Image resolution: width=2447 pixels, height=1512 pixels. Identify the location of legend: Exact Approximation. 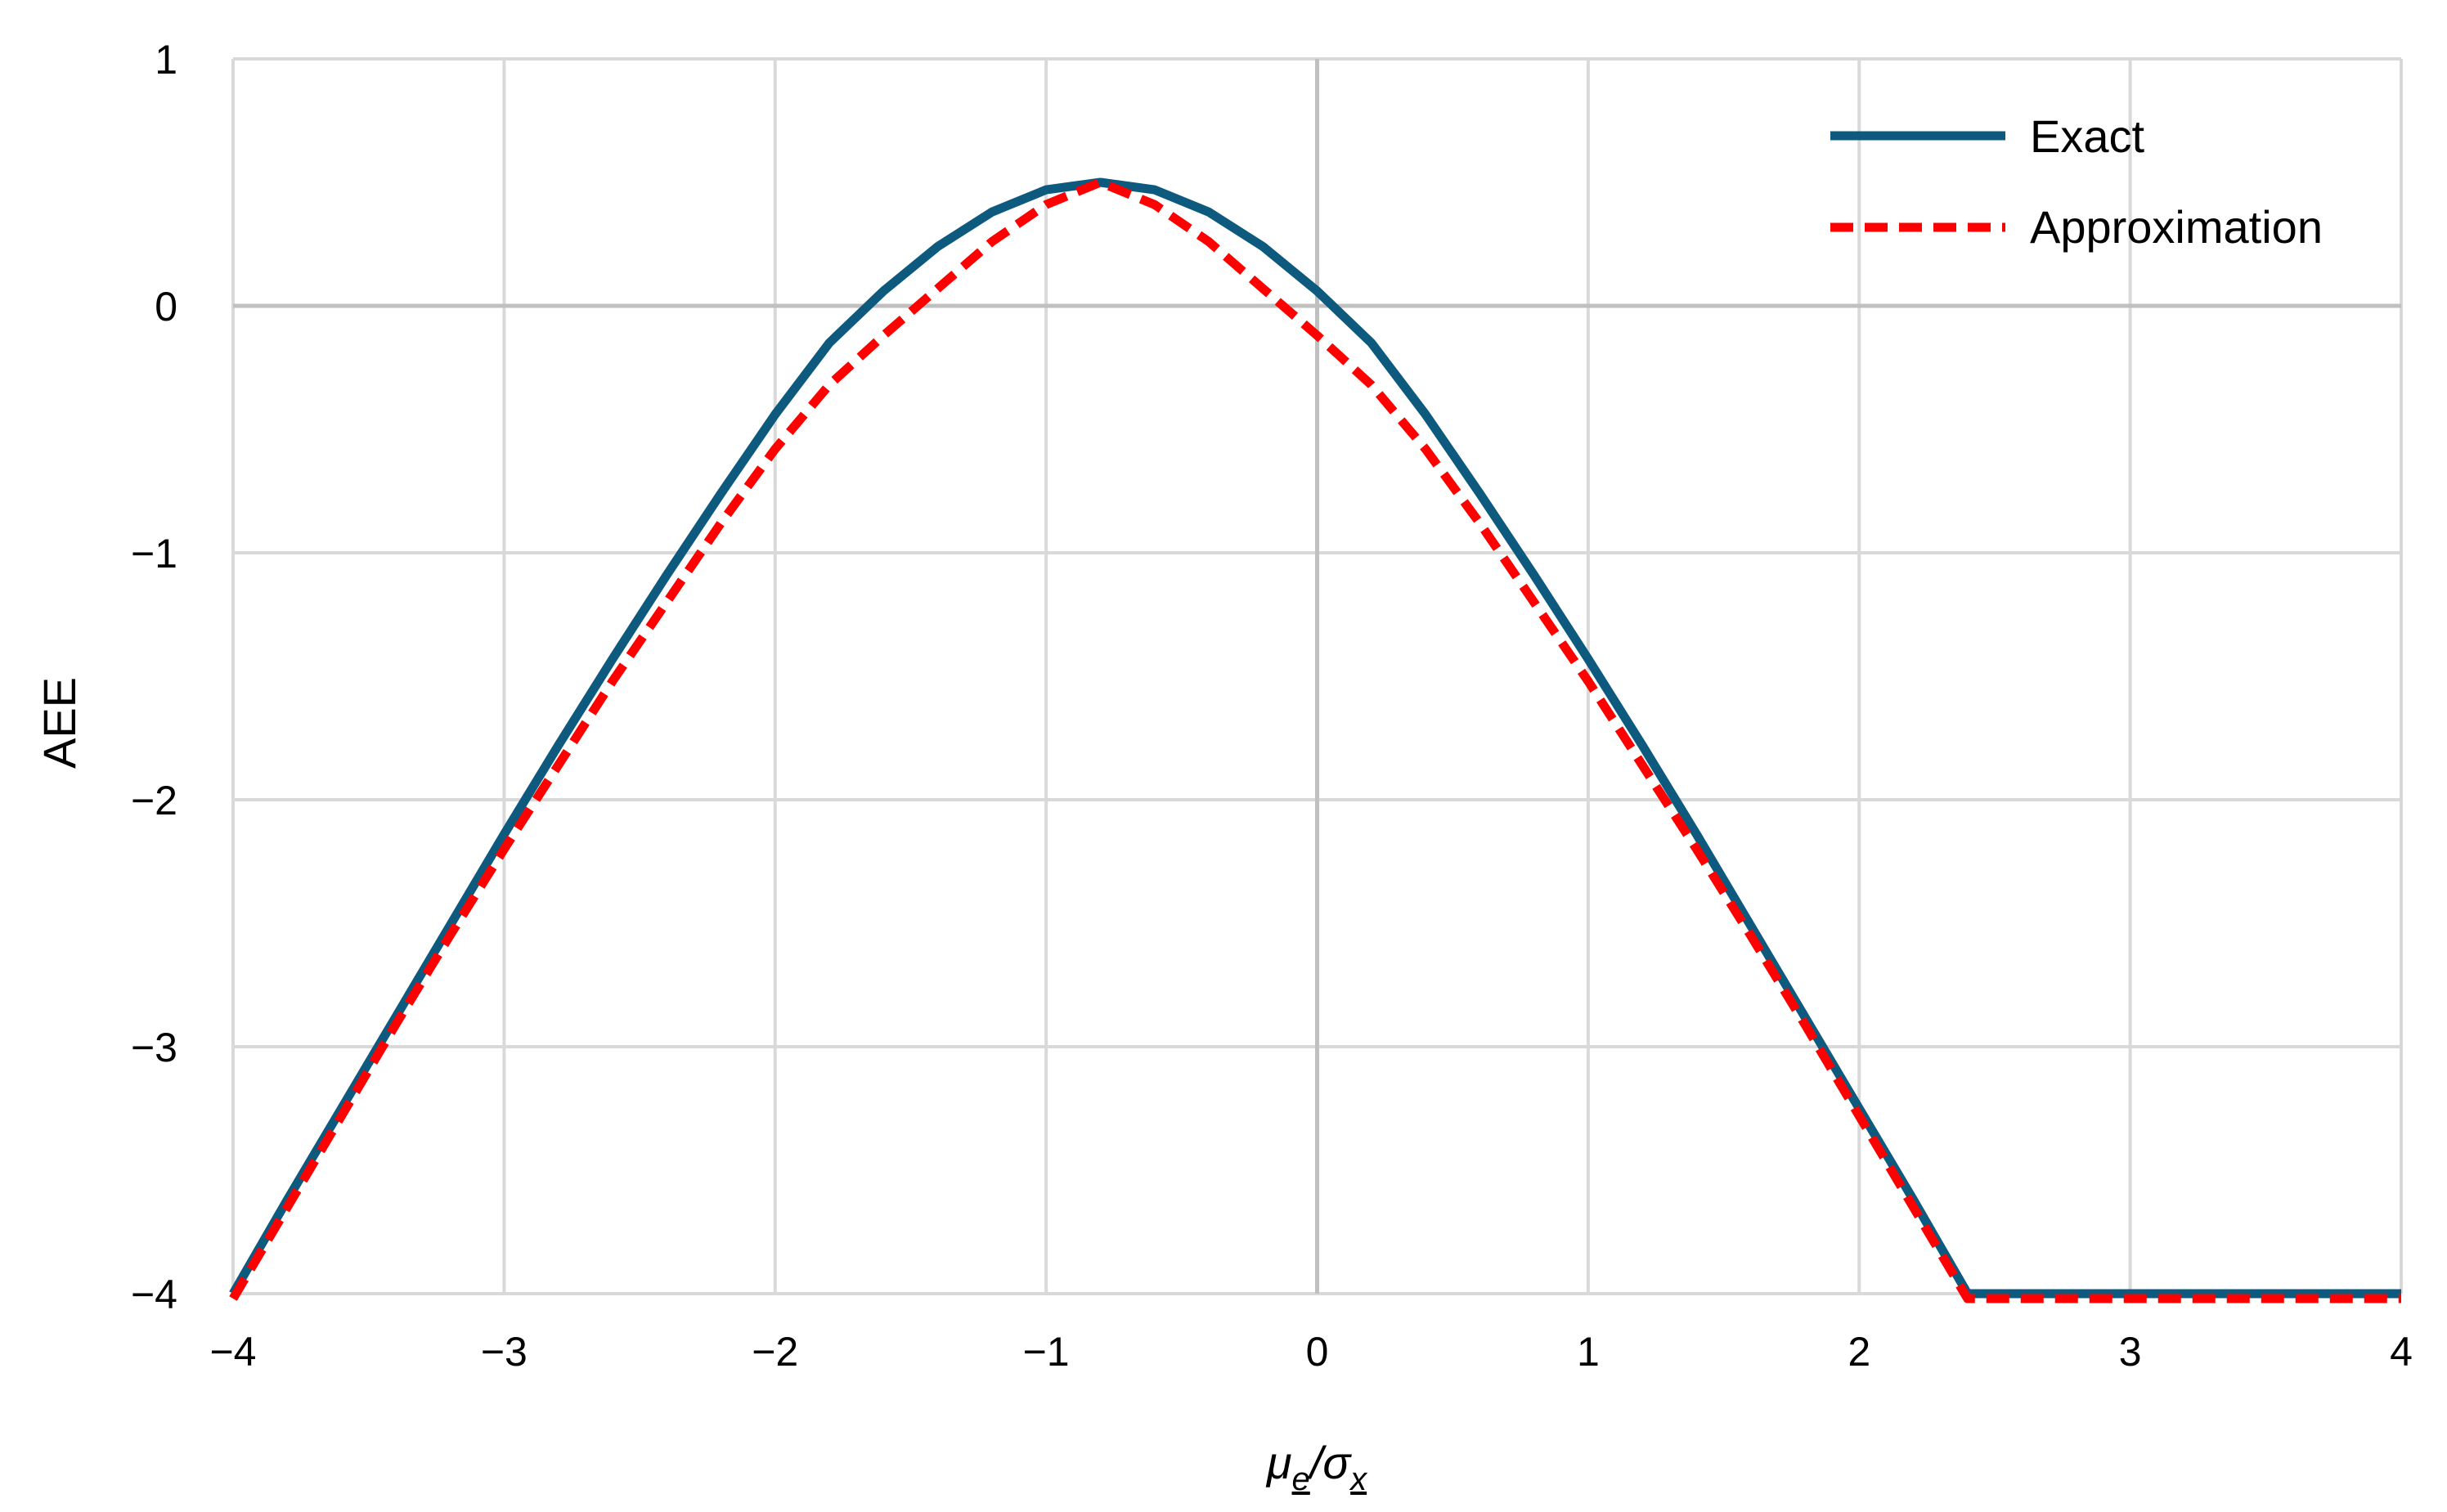
(2076, 181).